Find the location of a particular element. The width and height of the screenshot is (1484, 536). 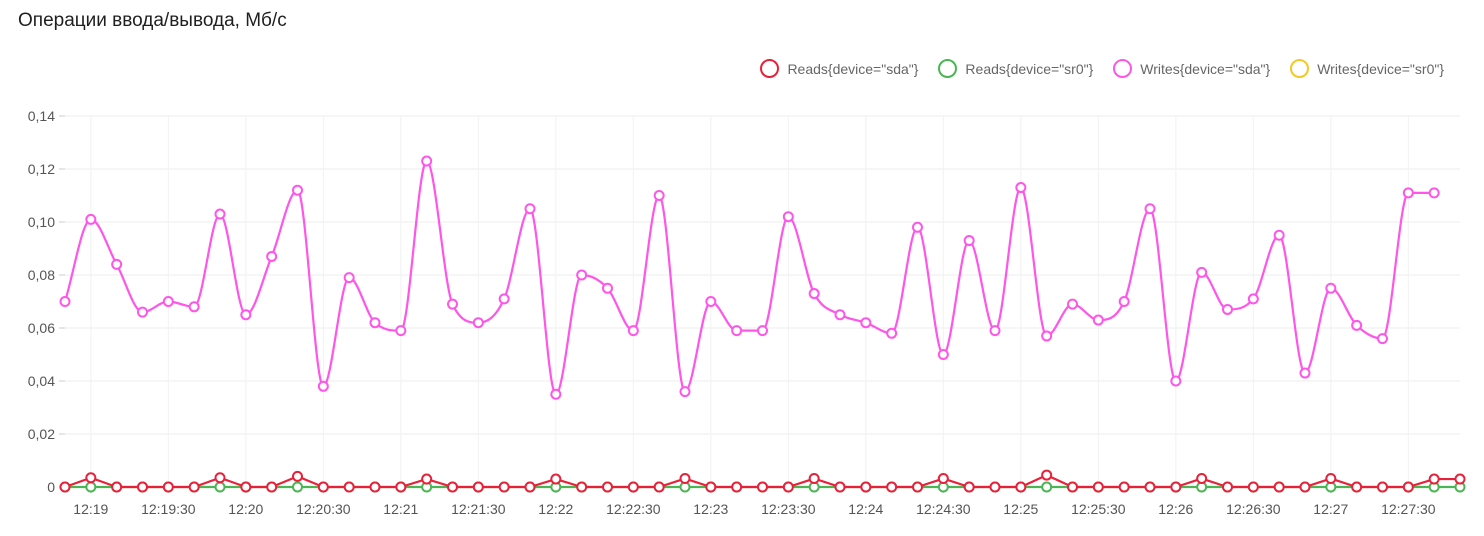

legend-swatch-reads-sda is located at coordinates (770, 68).